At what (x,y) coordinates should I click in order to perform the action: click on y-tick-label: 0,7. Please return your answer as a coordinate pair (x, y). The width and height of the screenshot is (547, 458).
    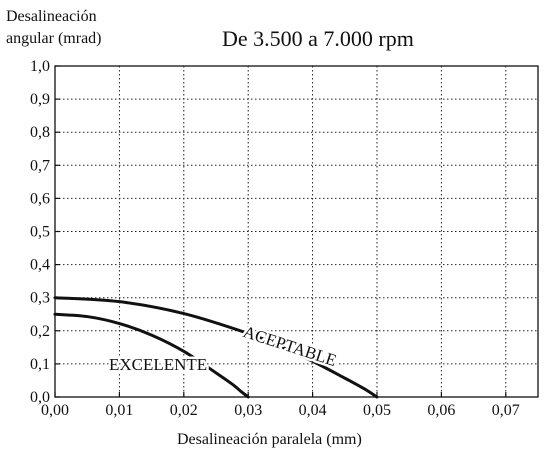
    Looking at the image, I should click on (40, 165).